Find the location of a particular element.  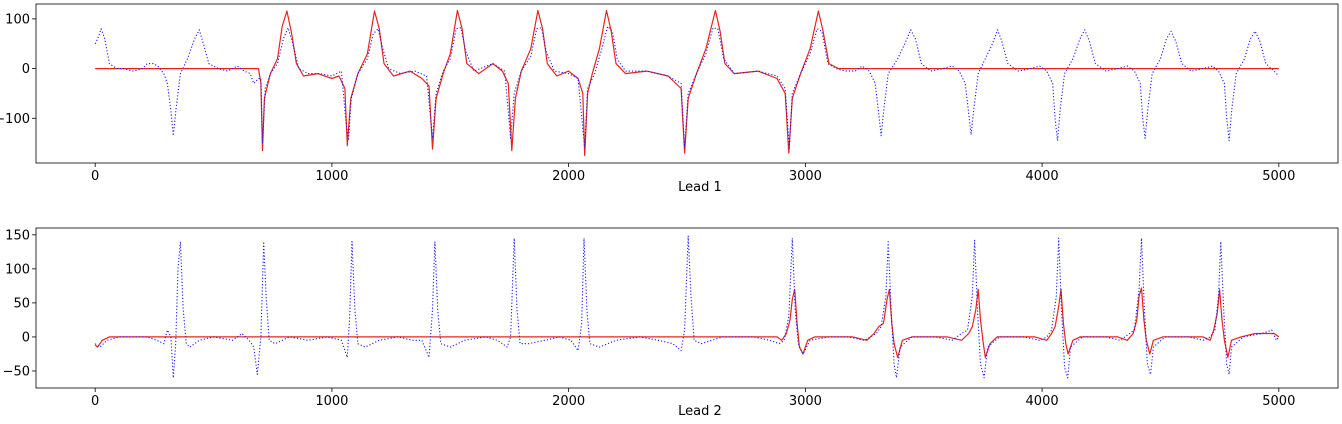

series-line-solid-red is located at coordinates (687, 322).